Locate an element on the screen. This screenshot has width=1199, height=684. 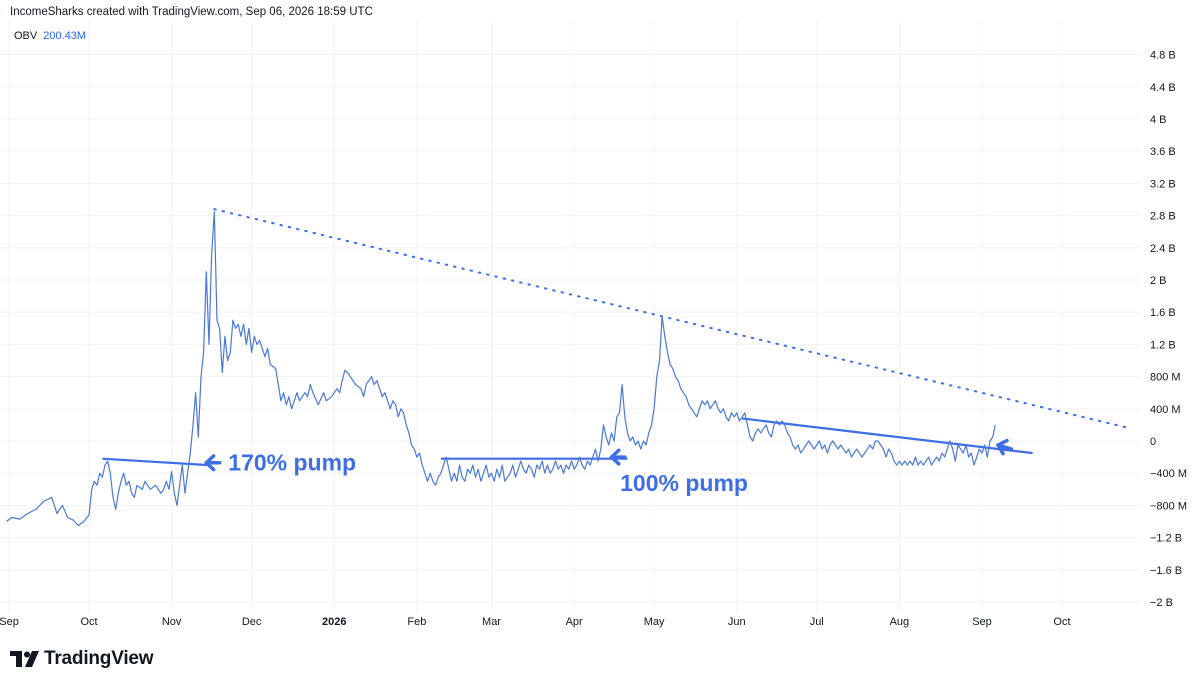
pump-annotation-text: 170% pump is located at coordinates (292, 463).